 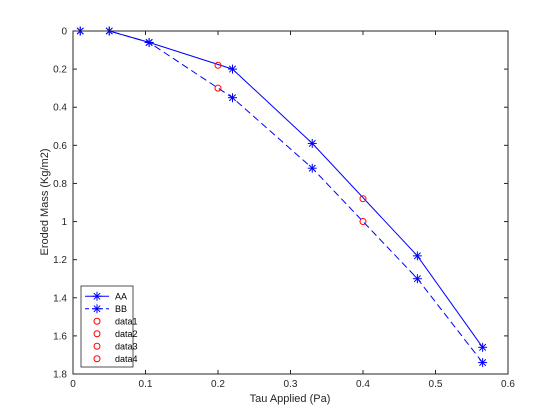 I want to click on y-tick-label: 1.8, so click(x=60, y=375).